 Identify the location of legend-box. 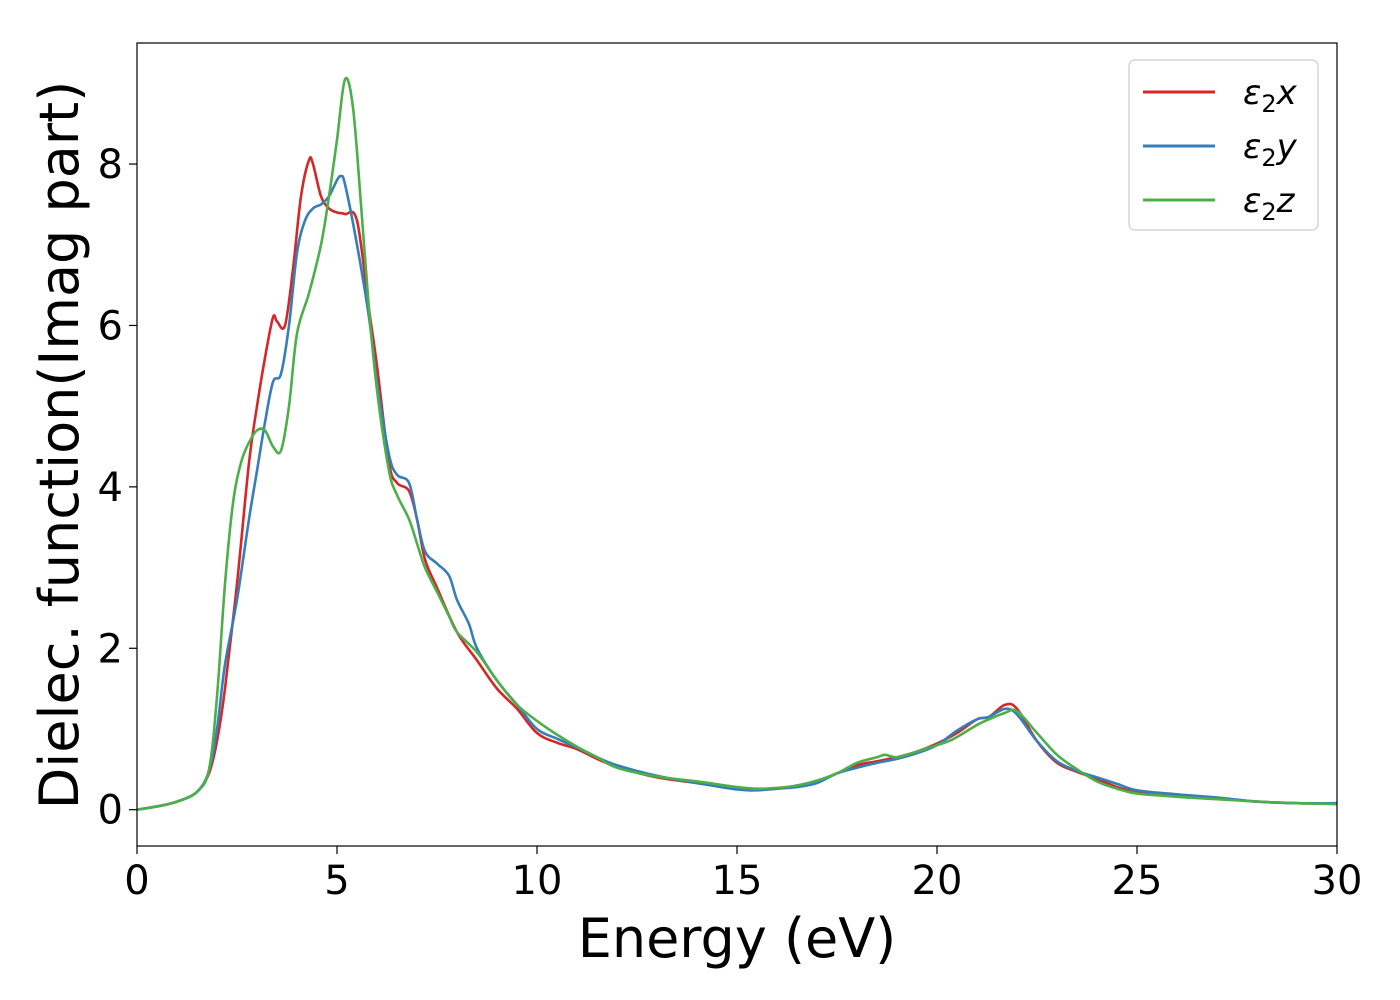
(1223, 145).